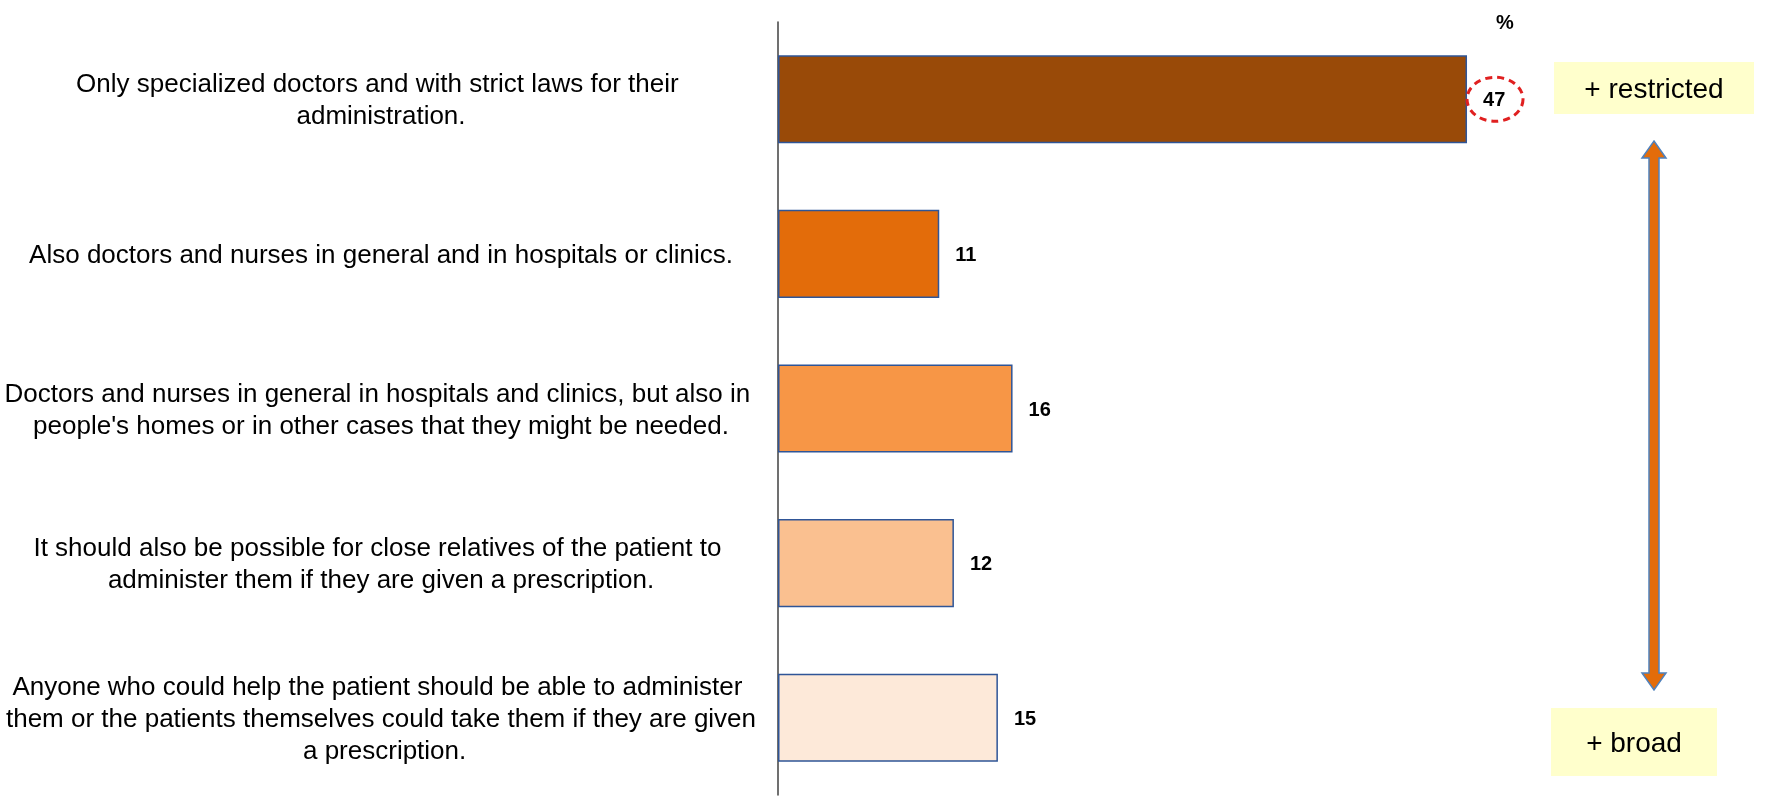 Image resolution: width=1769 pixels, height=800 pixels. I want to click on y-tick-label: It should also be possible for close relatives of the patient to administer them if they are given a prescription., so click(381, 563).